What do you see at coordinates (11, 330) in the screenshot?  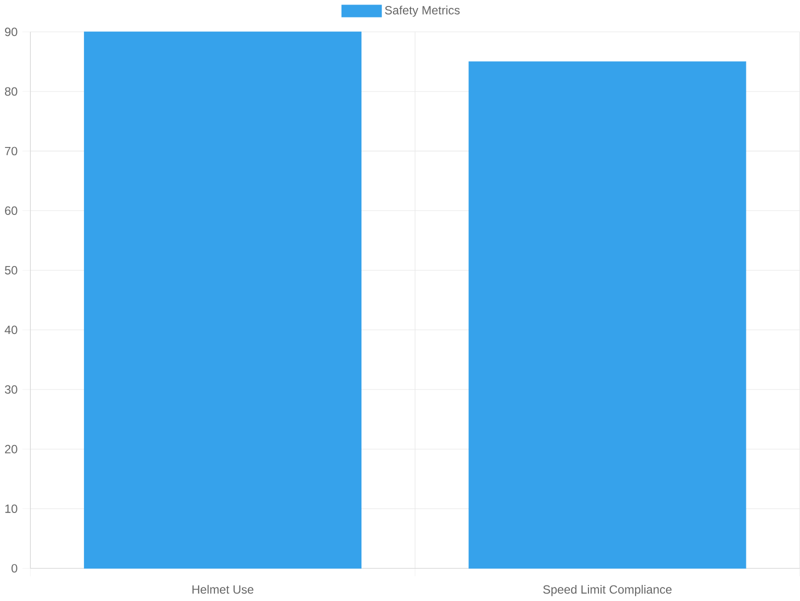 I see `y-tick-label: 40` at bounding box center [11, 330].